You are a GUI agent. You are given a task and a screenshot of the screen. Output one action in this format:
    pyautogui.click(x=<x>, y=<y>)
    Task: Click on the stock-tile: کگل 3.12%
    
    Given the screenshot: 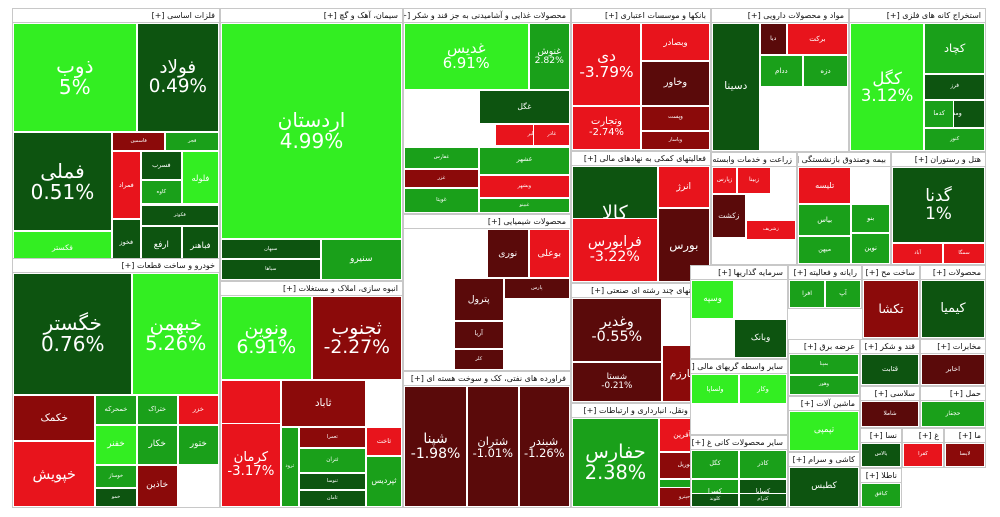 What is the action you would take?
    pyautogui.click(x=887, y=87)
    